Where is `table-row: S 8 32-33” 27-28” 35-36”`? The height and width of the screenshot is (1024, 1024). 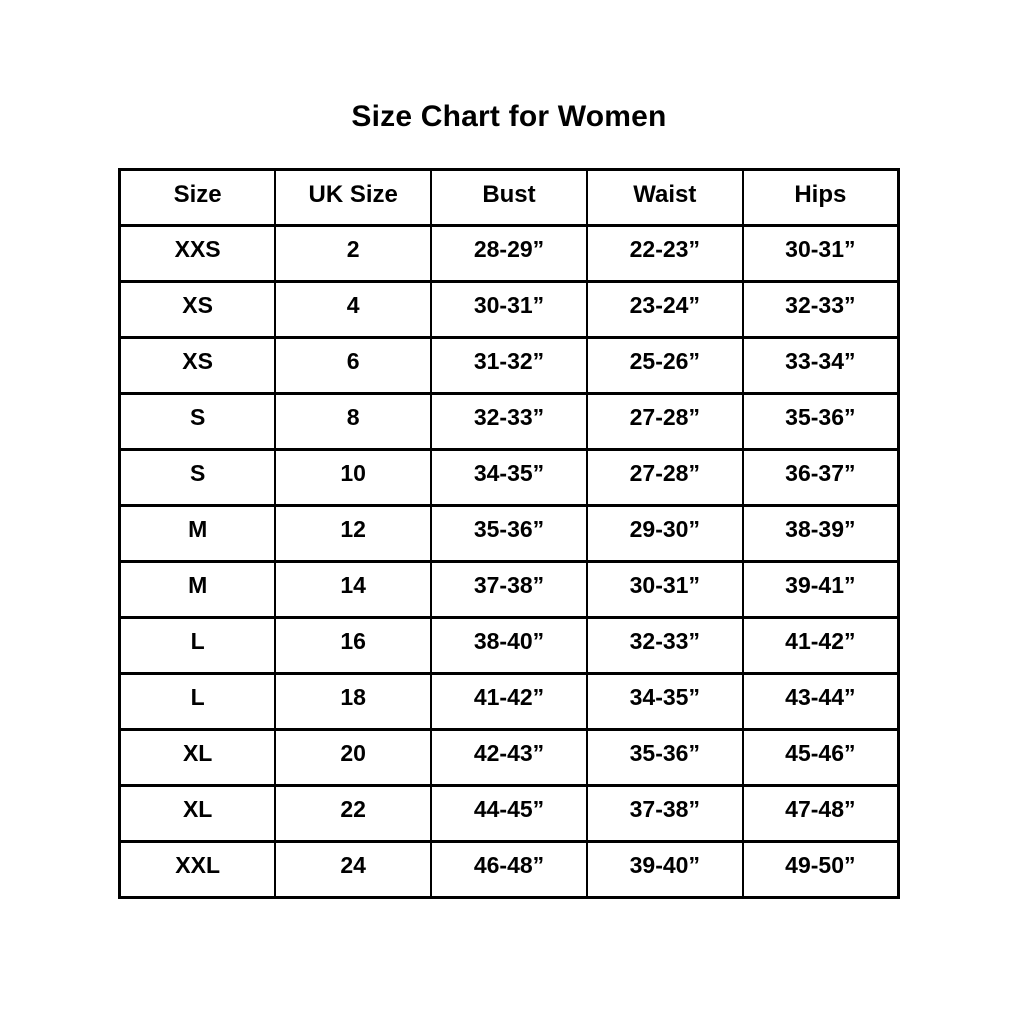 table-row: S 8 32-33” 27-28” 35-36” is located at coordinates (509, 421).